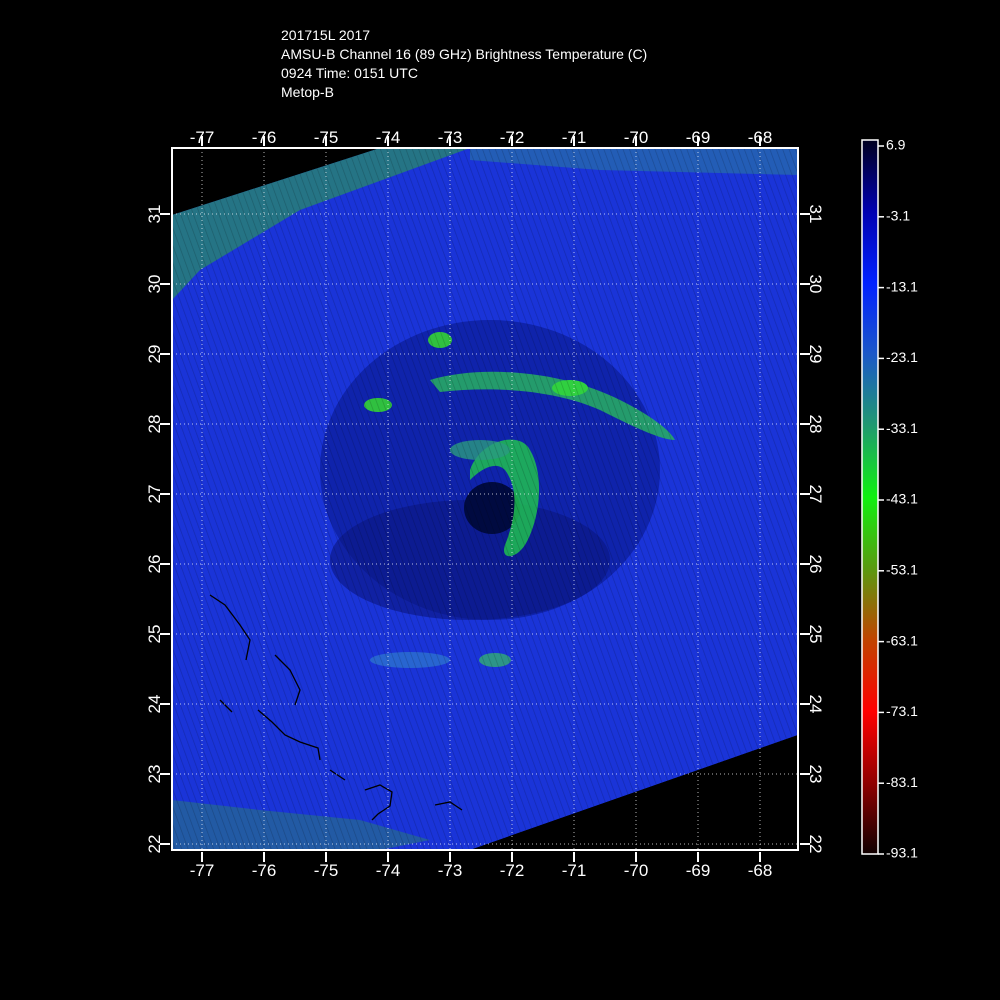  Describe the element at coordinates (512, 137) in the screenshot. I see `lon-label-top: -72` at that location.